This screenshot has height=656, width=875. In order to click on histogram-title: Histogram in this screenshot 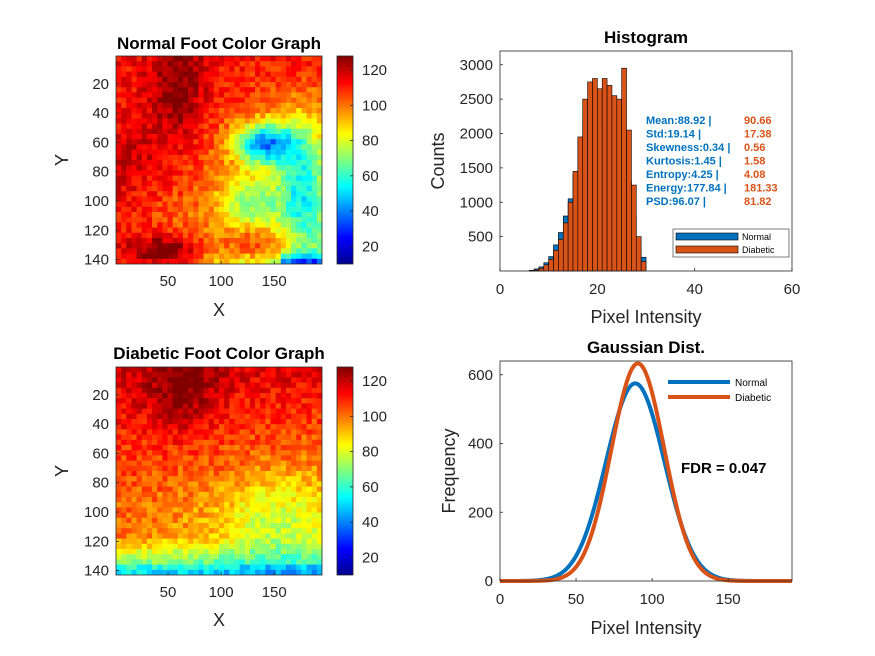, I will do `click(646, 37)`.